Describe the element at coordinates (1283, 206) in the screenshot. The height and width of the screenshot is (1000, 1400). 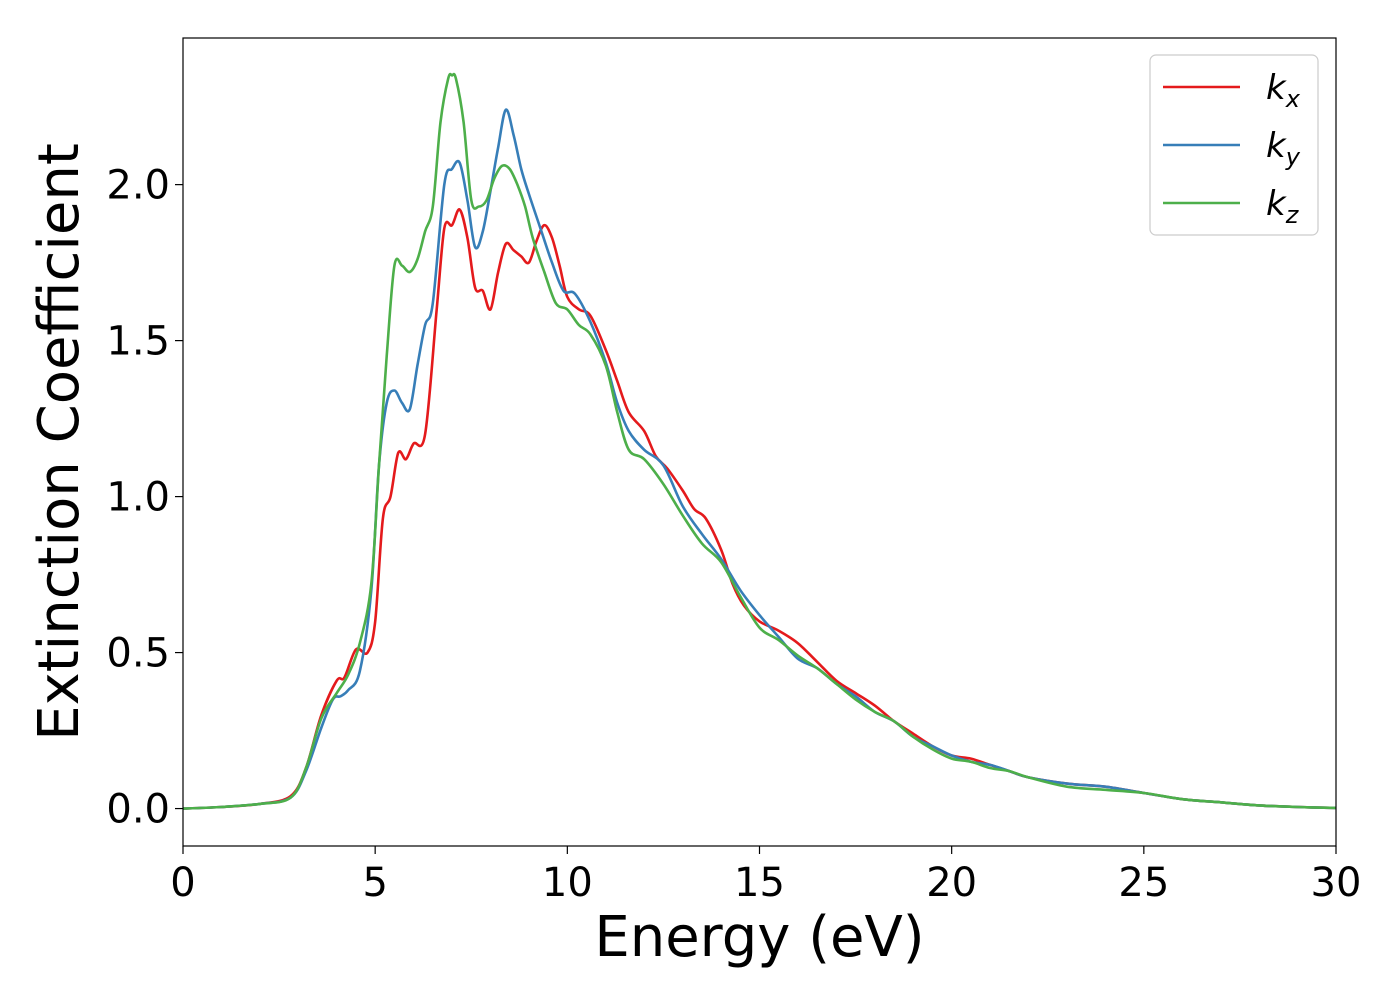
I see `legend-label-z: kz` at that location.